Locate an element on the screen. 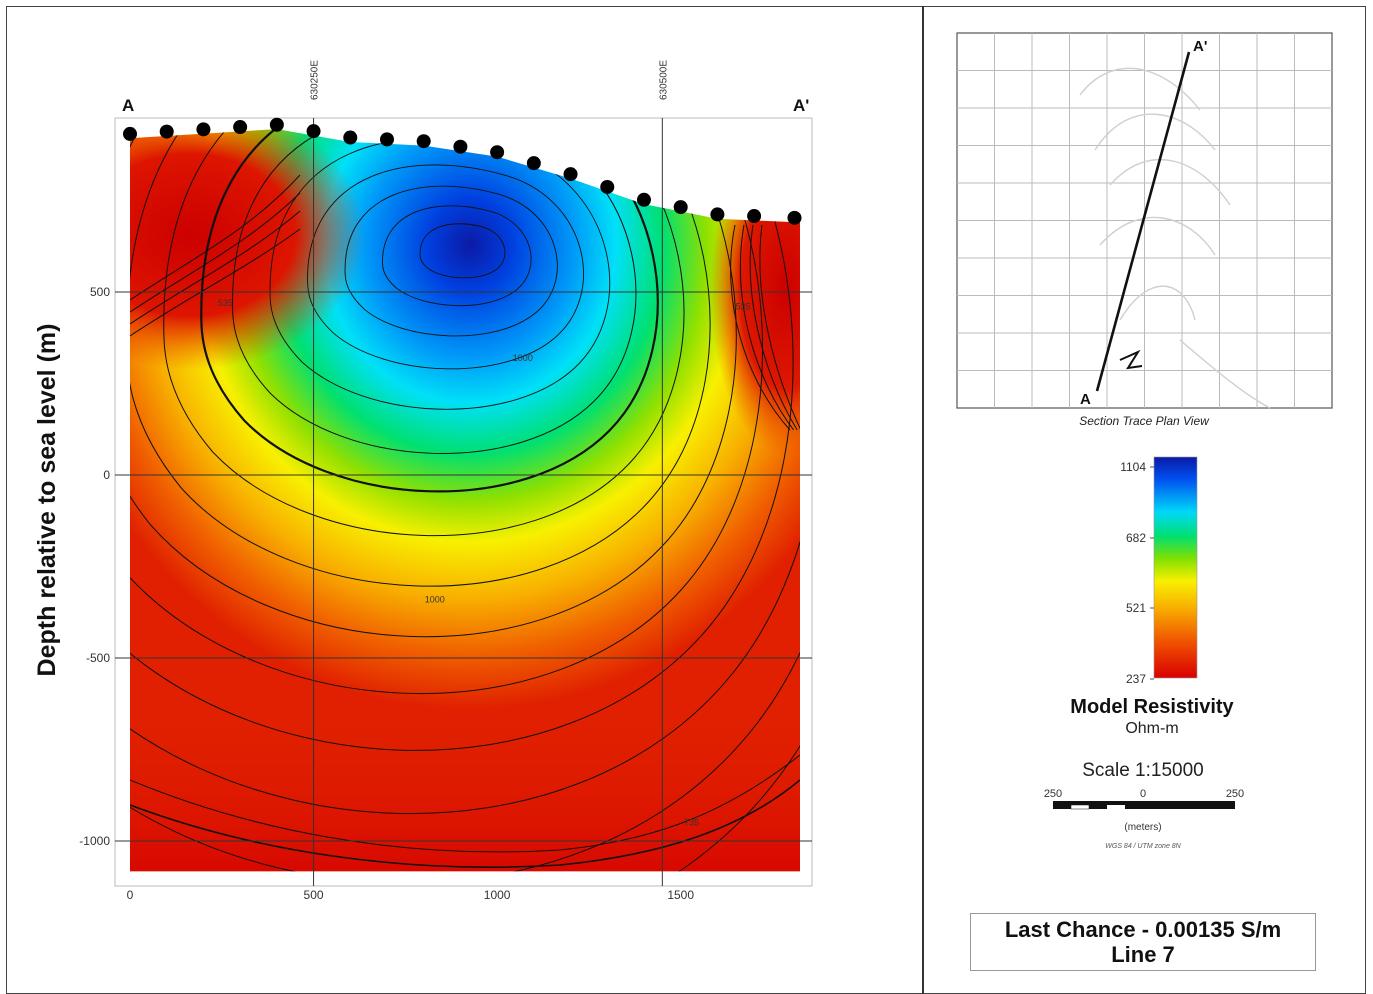 Image resolution: width=1373 pixels, height=994 pixels. y-tick-label: -500 is located at coordinates (98, 658).